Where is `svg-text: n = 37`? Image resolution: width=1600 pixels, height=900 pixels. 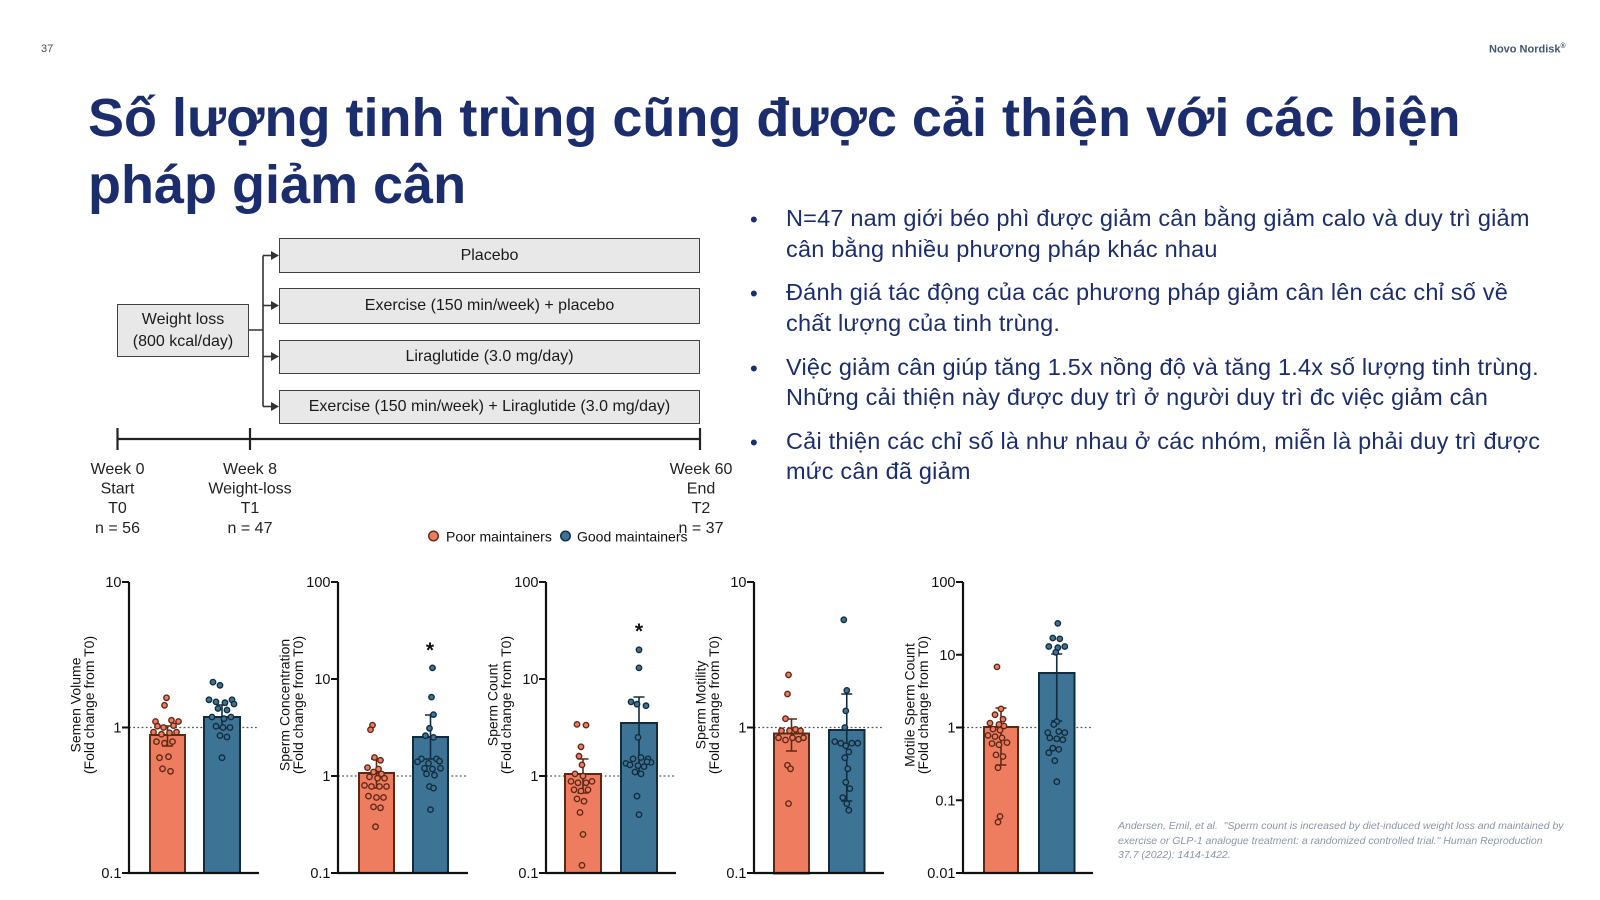
svg-text: n = 37 is located at coordinates (701, 528).